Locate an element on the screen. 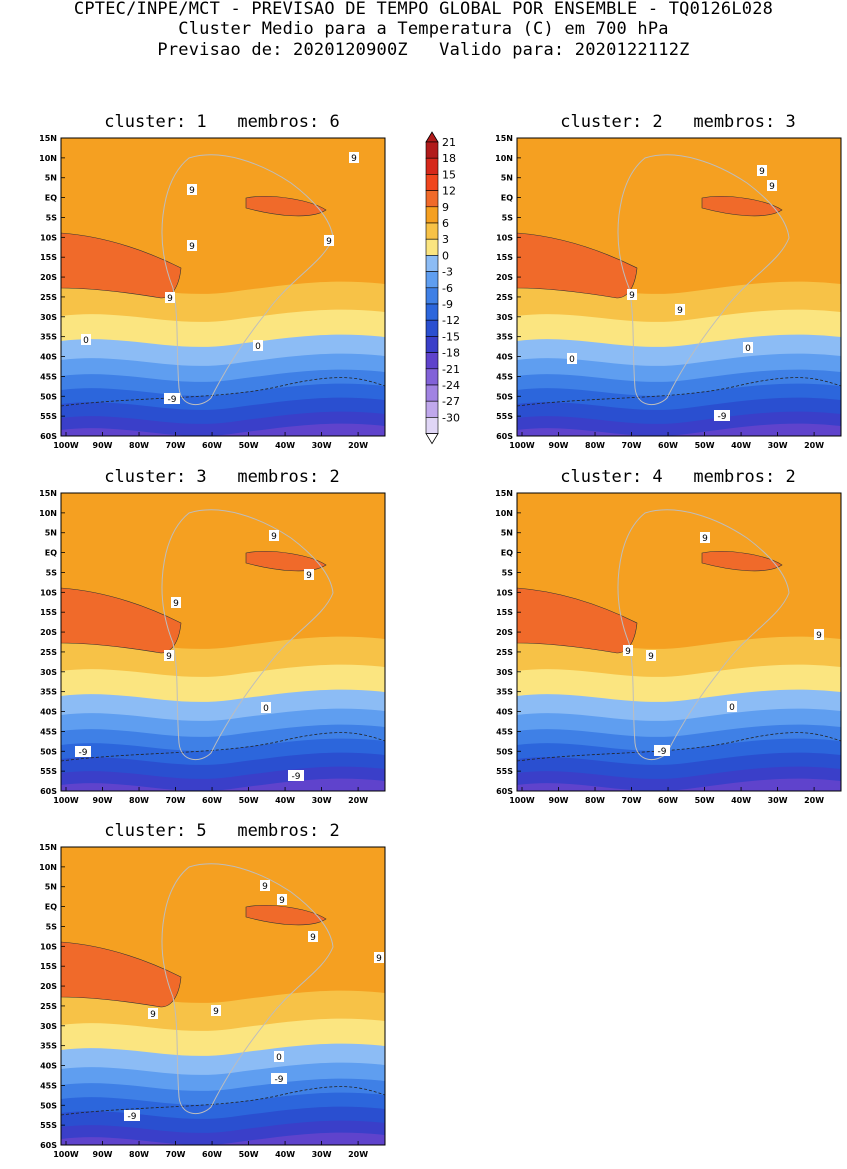 Image resolution: width=847 pixels, height=1169 pixels. colorbar-label: -27 is located at coordinates (451, 401).